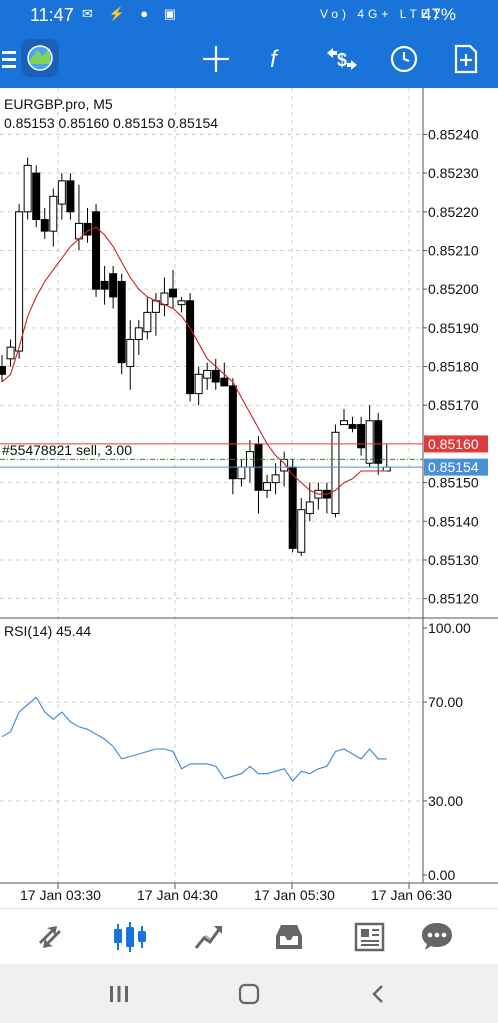 The image size is (498, 1023). Describe the element at coordinates (378, 994) in the screenshot. I see `back-icon` at that location.